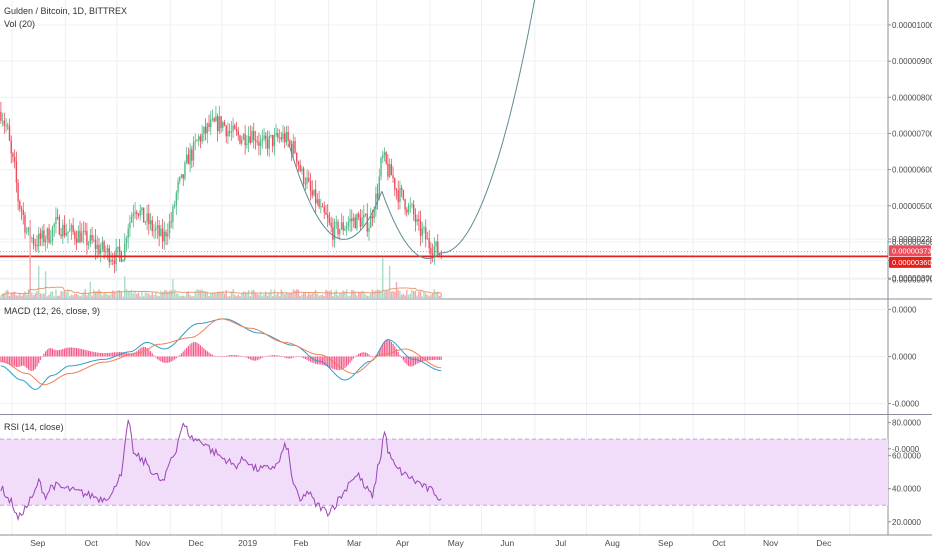  Describe the element at coordinates (65, 11) in the screenshot. I see `chart-title: Gulden / Bitcoin, 1D, BITTREX` at that location.